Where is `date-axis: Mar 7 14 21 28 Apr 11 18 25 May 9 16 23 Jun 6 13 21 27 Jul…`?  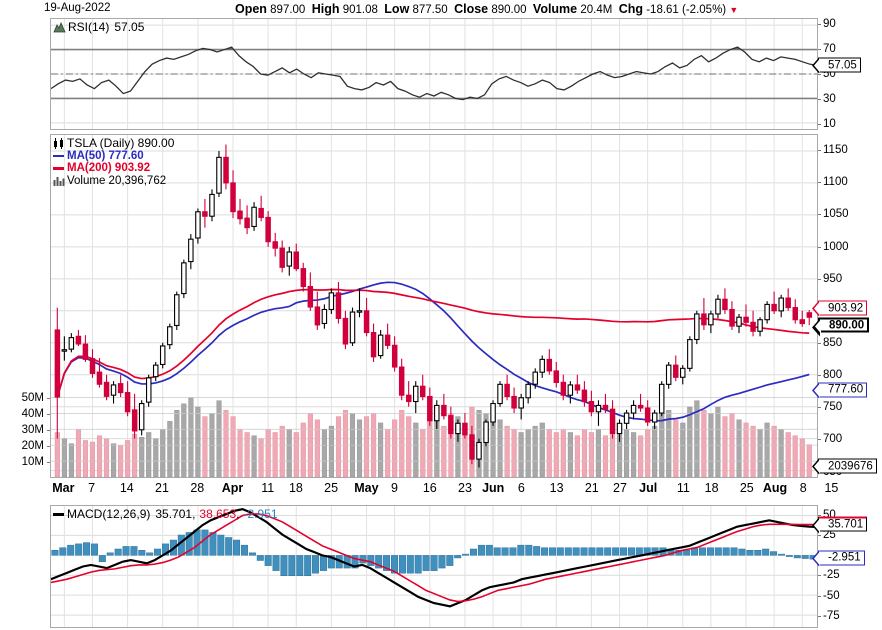
date-axis: Mar 7 14 21 28 Apr 11 18 25 May 9 16 23 Jun 6 13 21 27 Jul… is located at coordinates (444, 490).